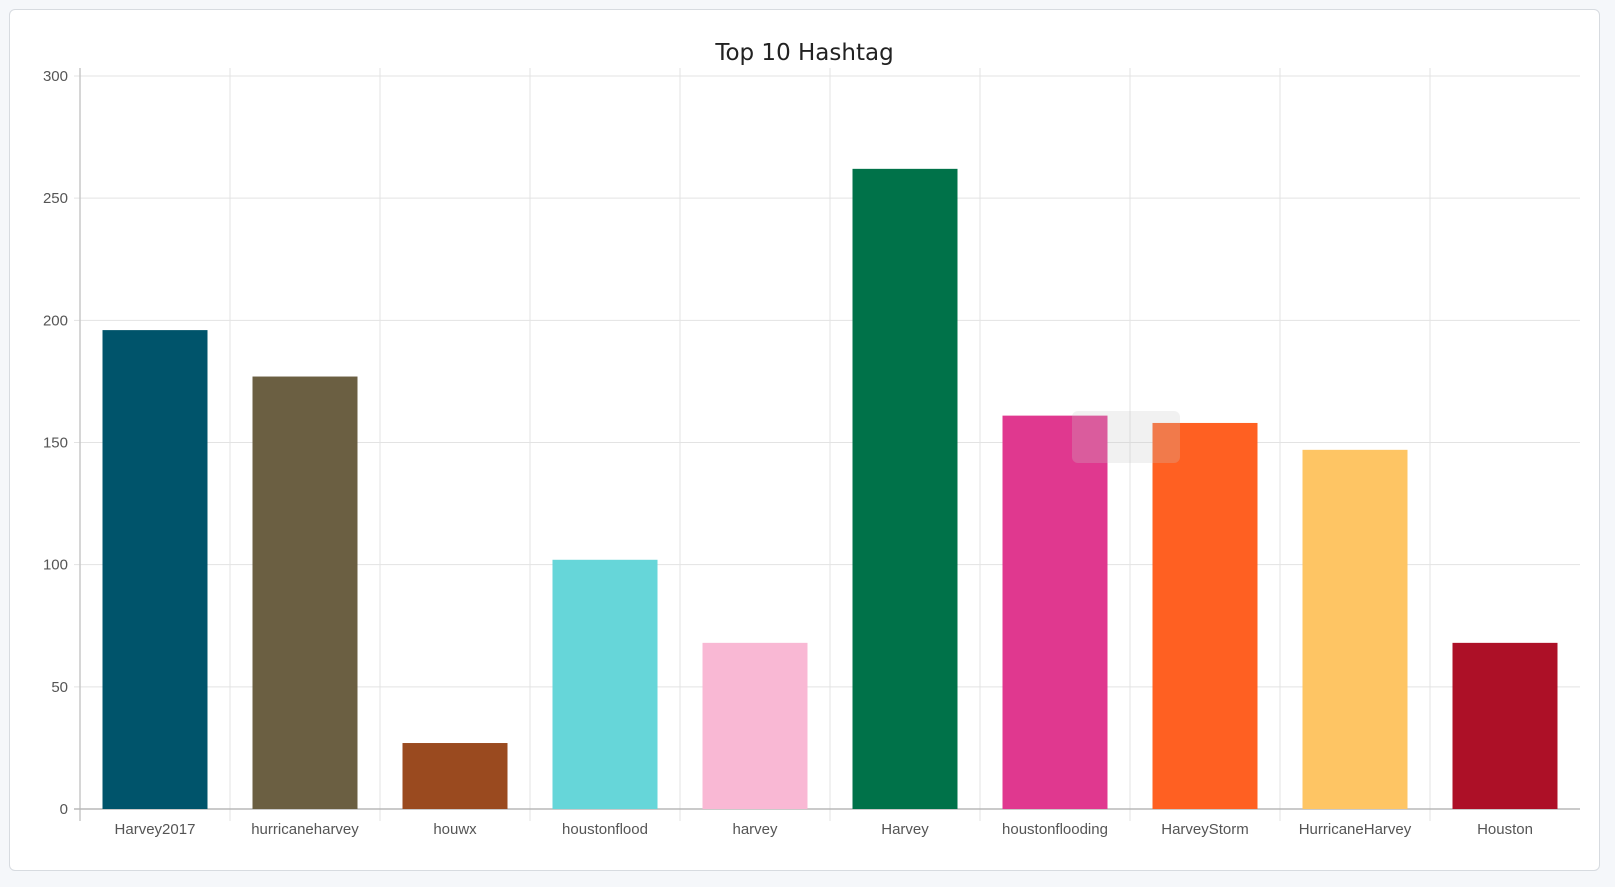 Image resolution: width=1615 pixels, height=887 pixels. I want to click on bar-harvey, so click(755, 725).